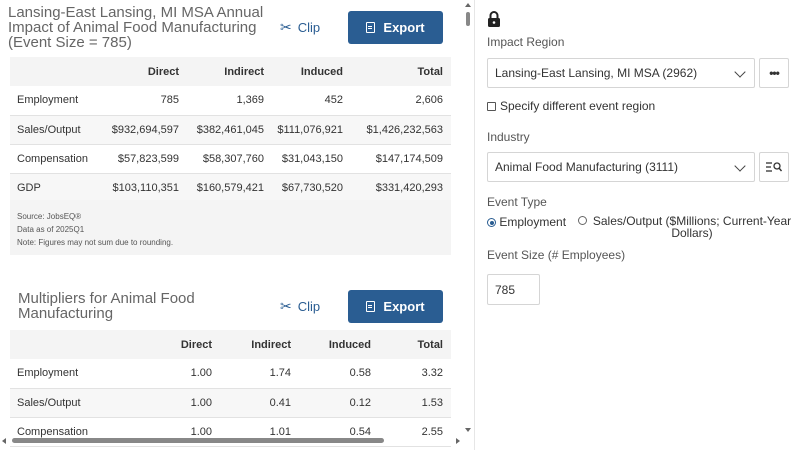 Image resolution: width=800 pixels, height=450 pixels. Describe the element at coordinates (415, 403) in the screenshot. I see `table-cell: 1.53` at that location.